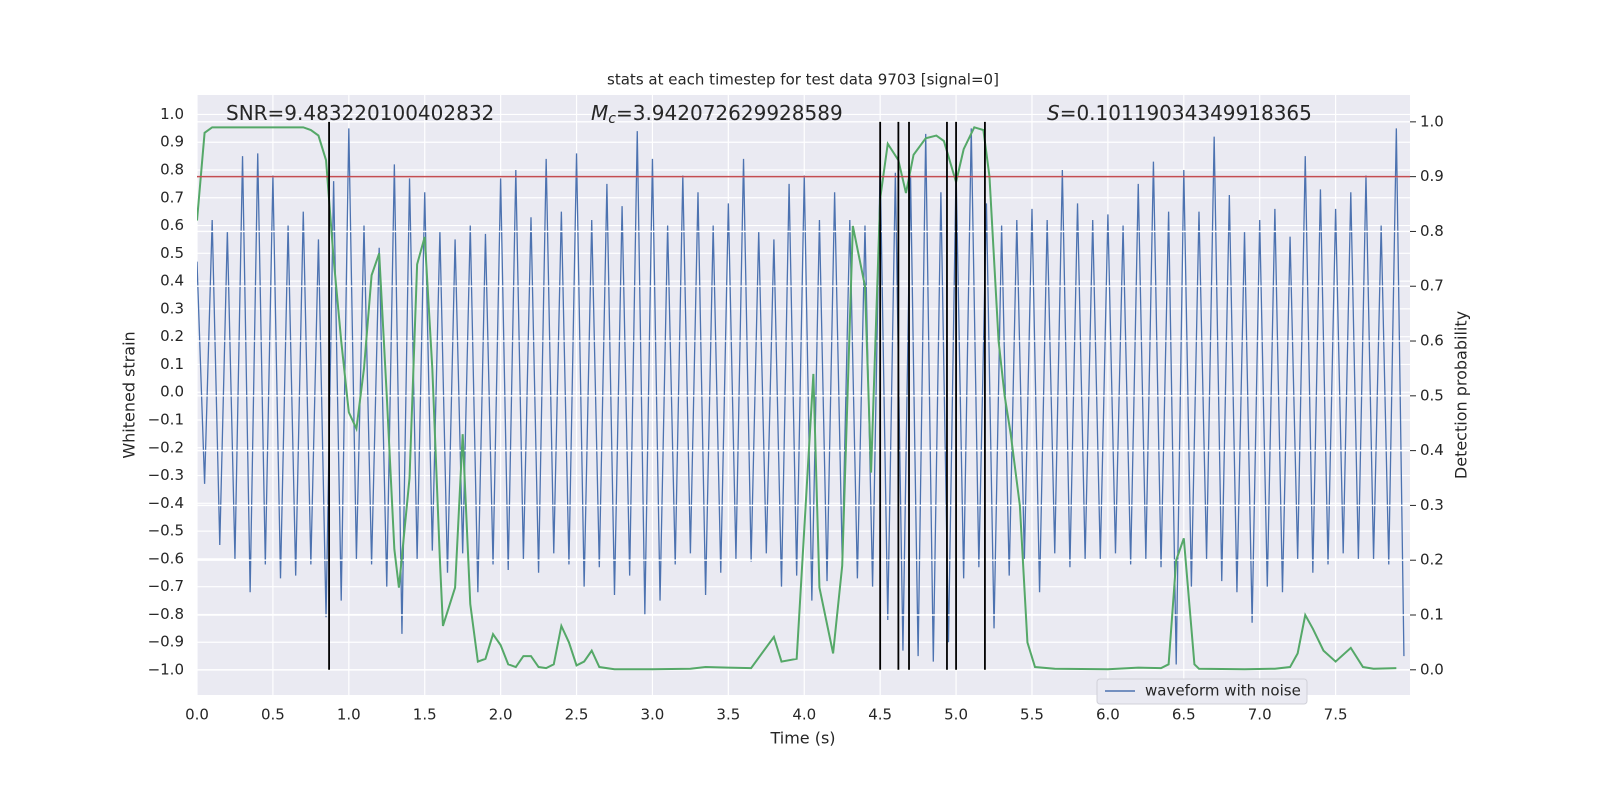  I want to click on y-tick-label: 0.4, so click(172, 281).